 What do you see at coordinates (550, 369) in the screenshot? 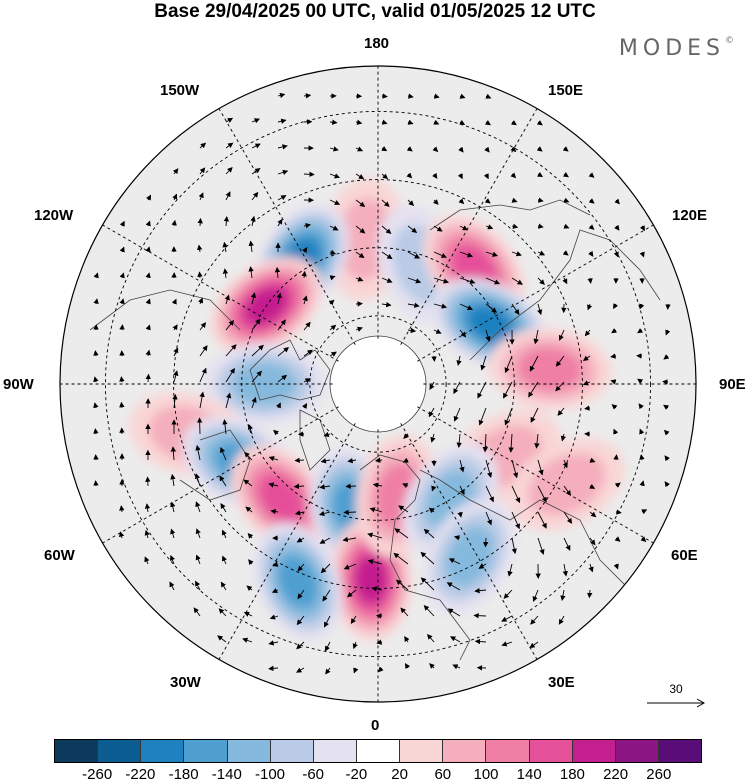
I see `anomaly-central-siberia-positive` at bounding box center [550, 369].